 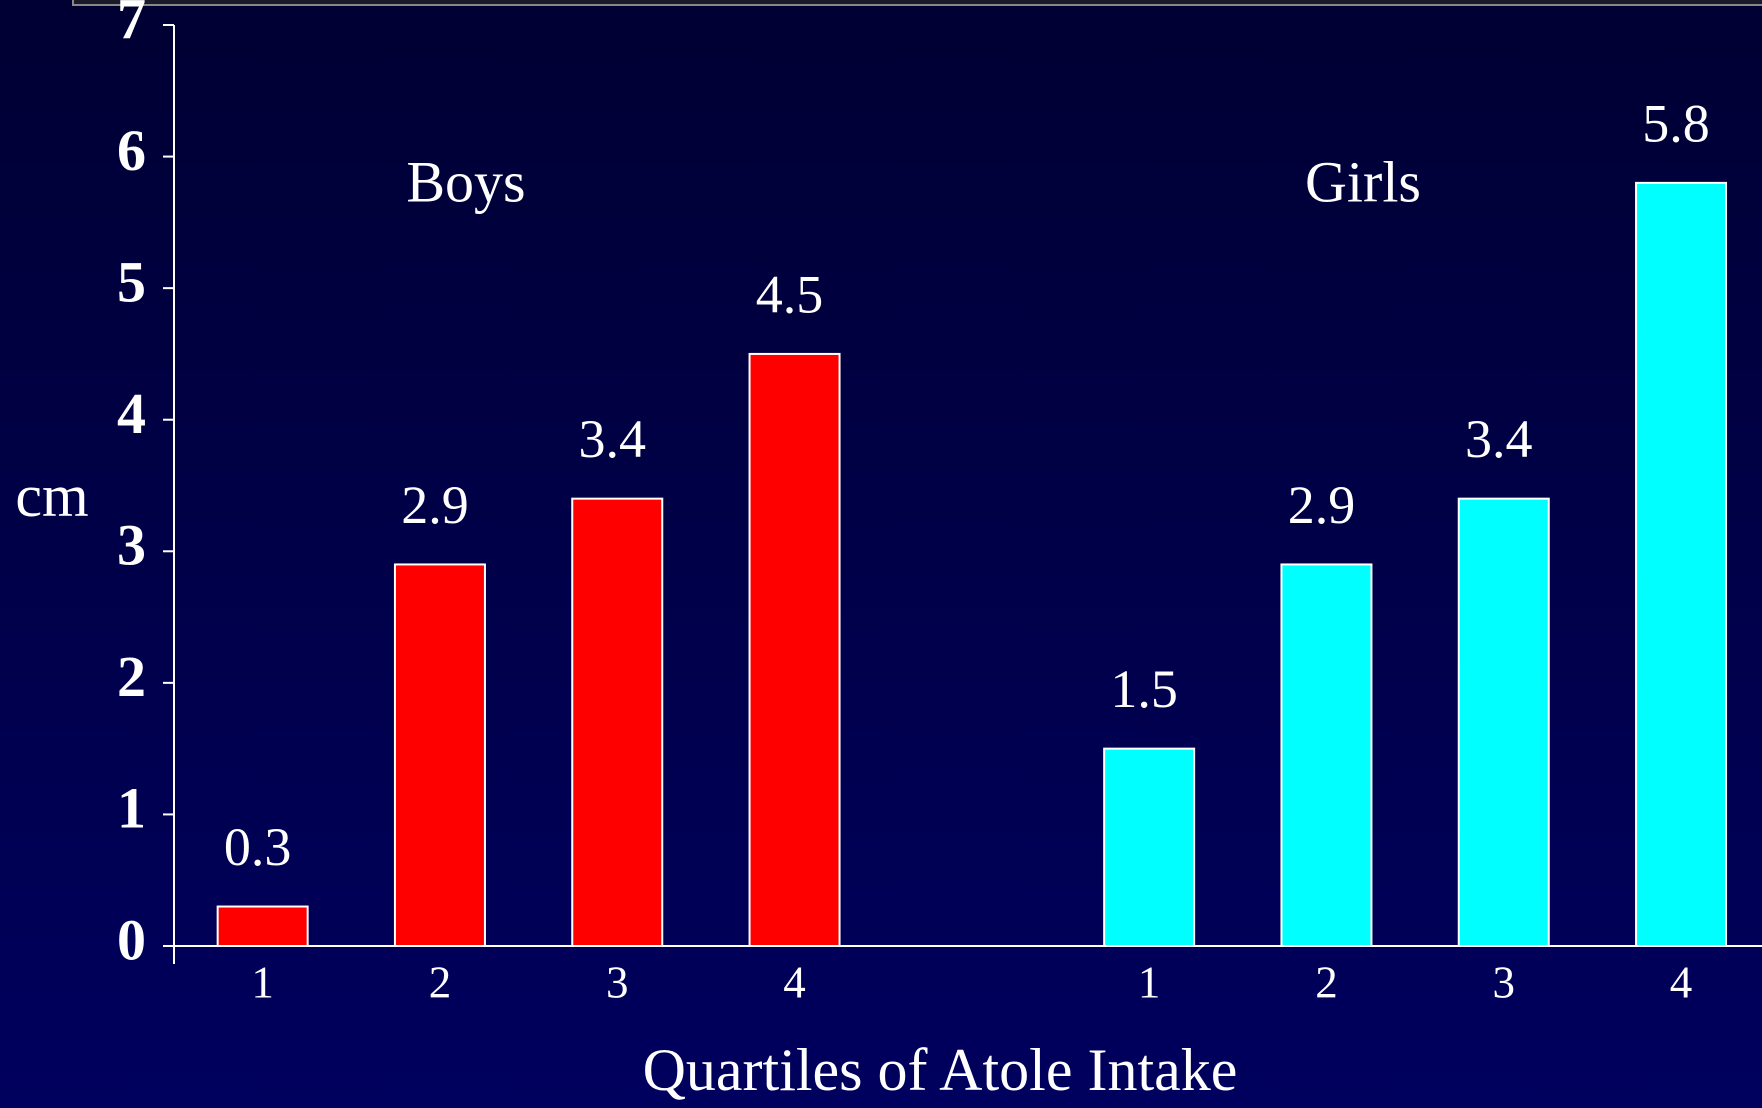 I want to click on y-tick-label: 2, so click(x=131, y=676).